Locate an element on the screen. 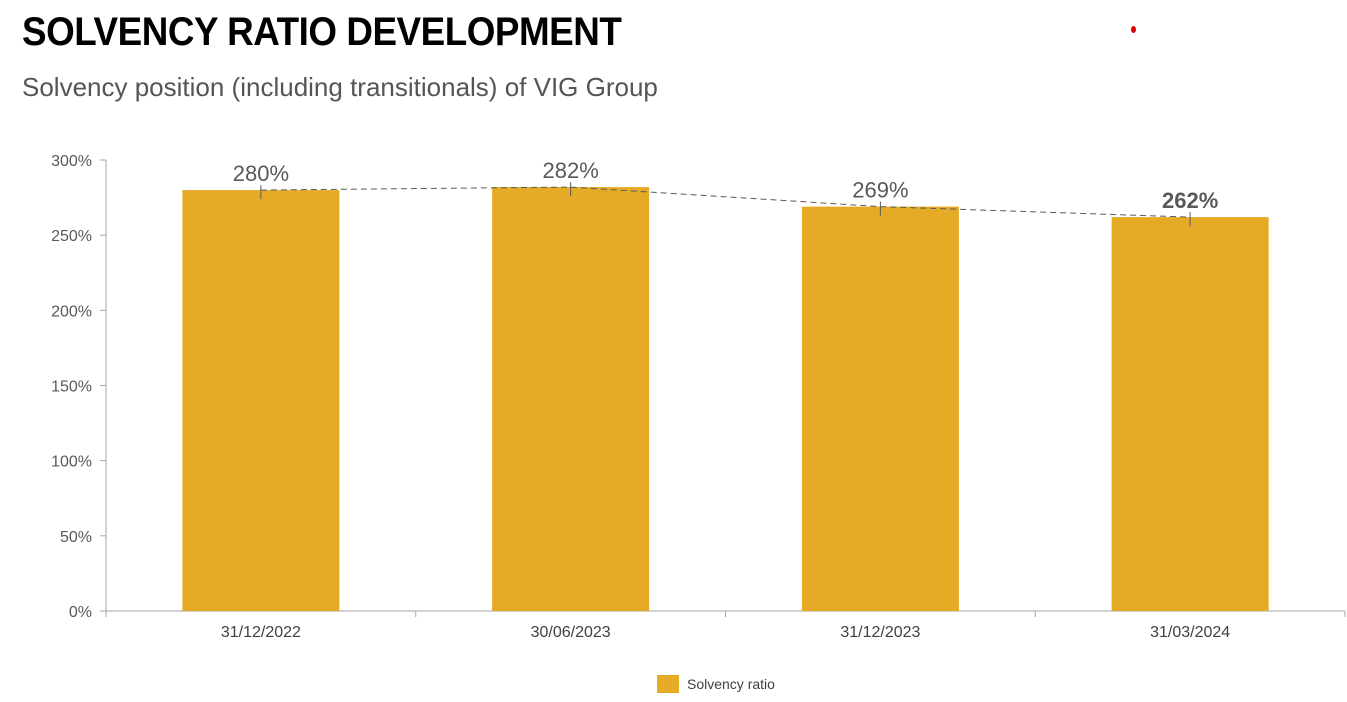  trend-line is located at coordinates (725, 204).